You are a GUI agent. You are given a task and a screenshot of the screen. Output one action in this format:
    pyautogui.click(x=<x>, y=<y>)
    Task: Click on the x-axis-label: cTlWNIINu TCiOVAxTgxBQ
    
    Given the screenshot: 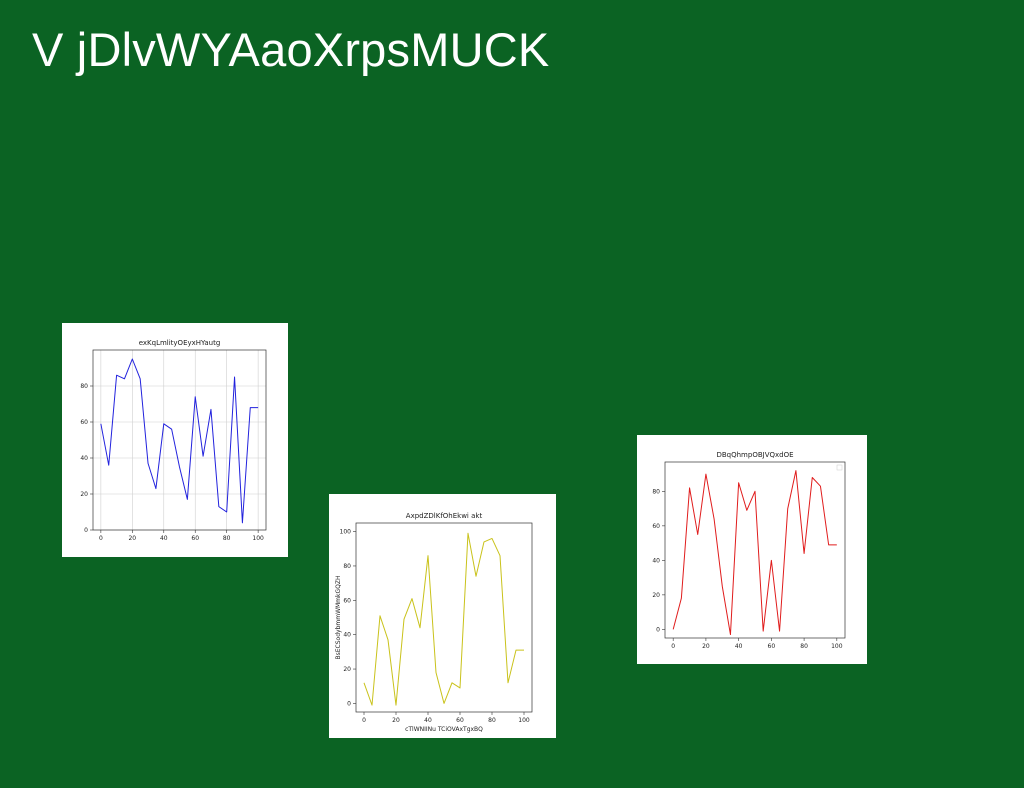 What is the action you would take?
    pyautogui.click(x=444, y=729)
    